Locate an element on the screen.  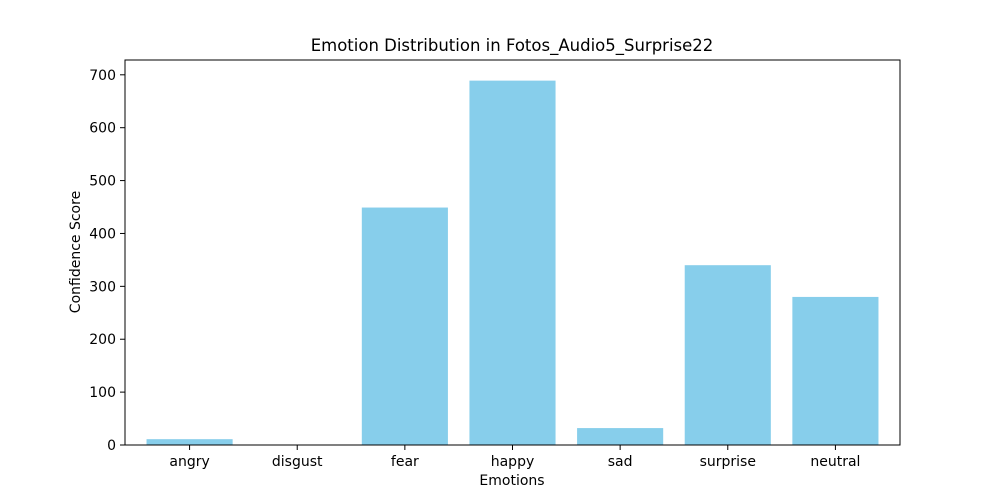
bar-angry is located at coordinates (189, 442).